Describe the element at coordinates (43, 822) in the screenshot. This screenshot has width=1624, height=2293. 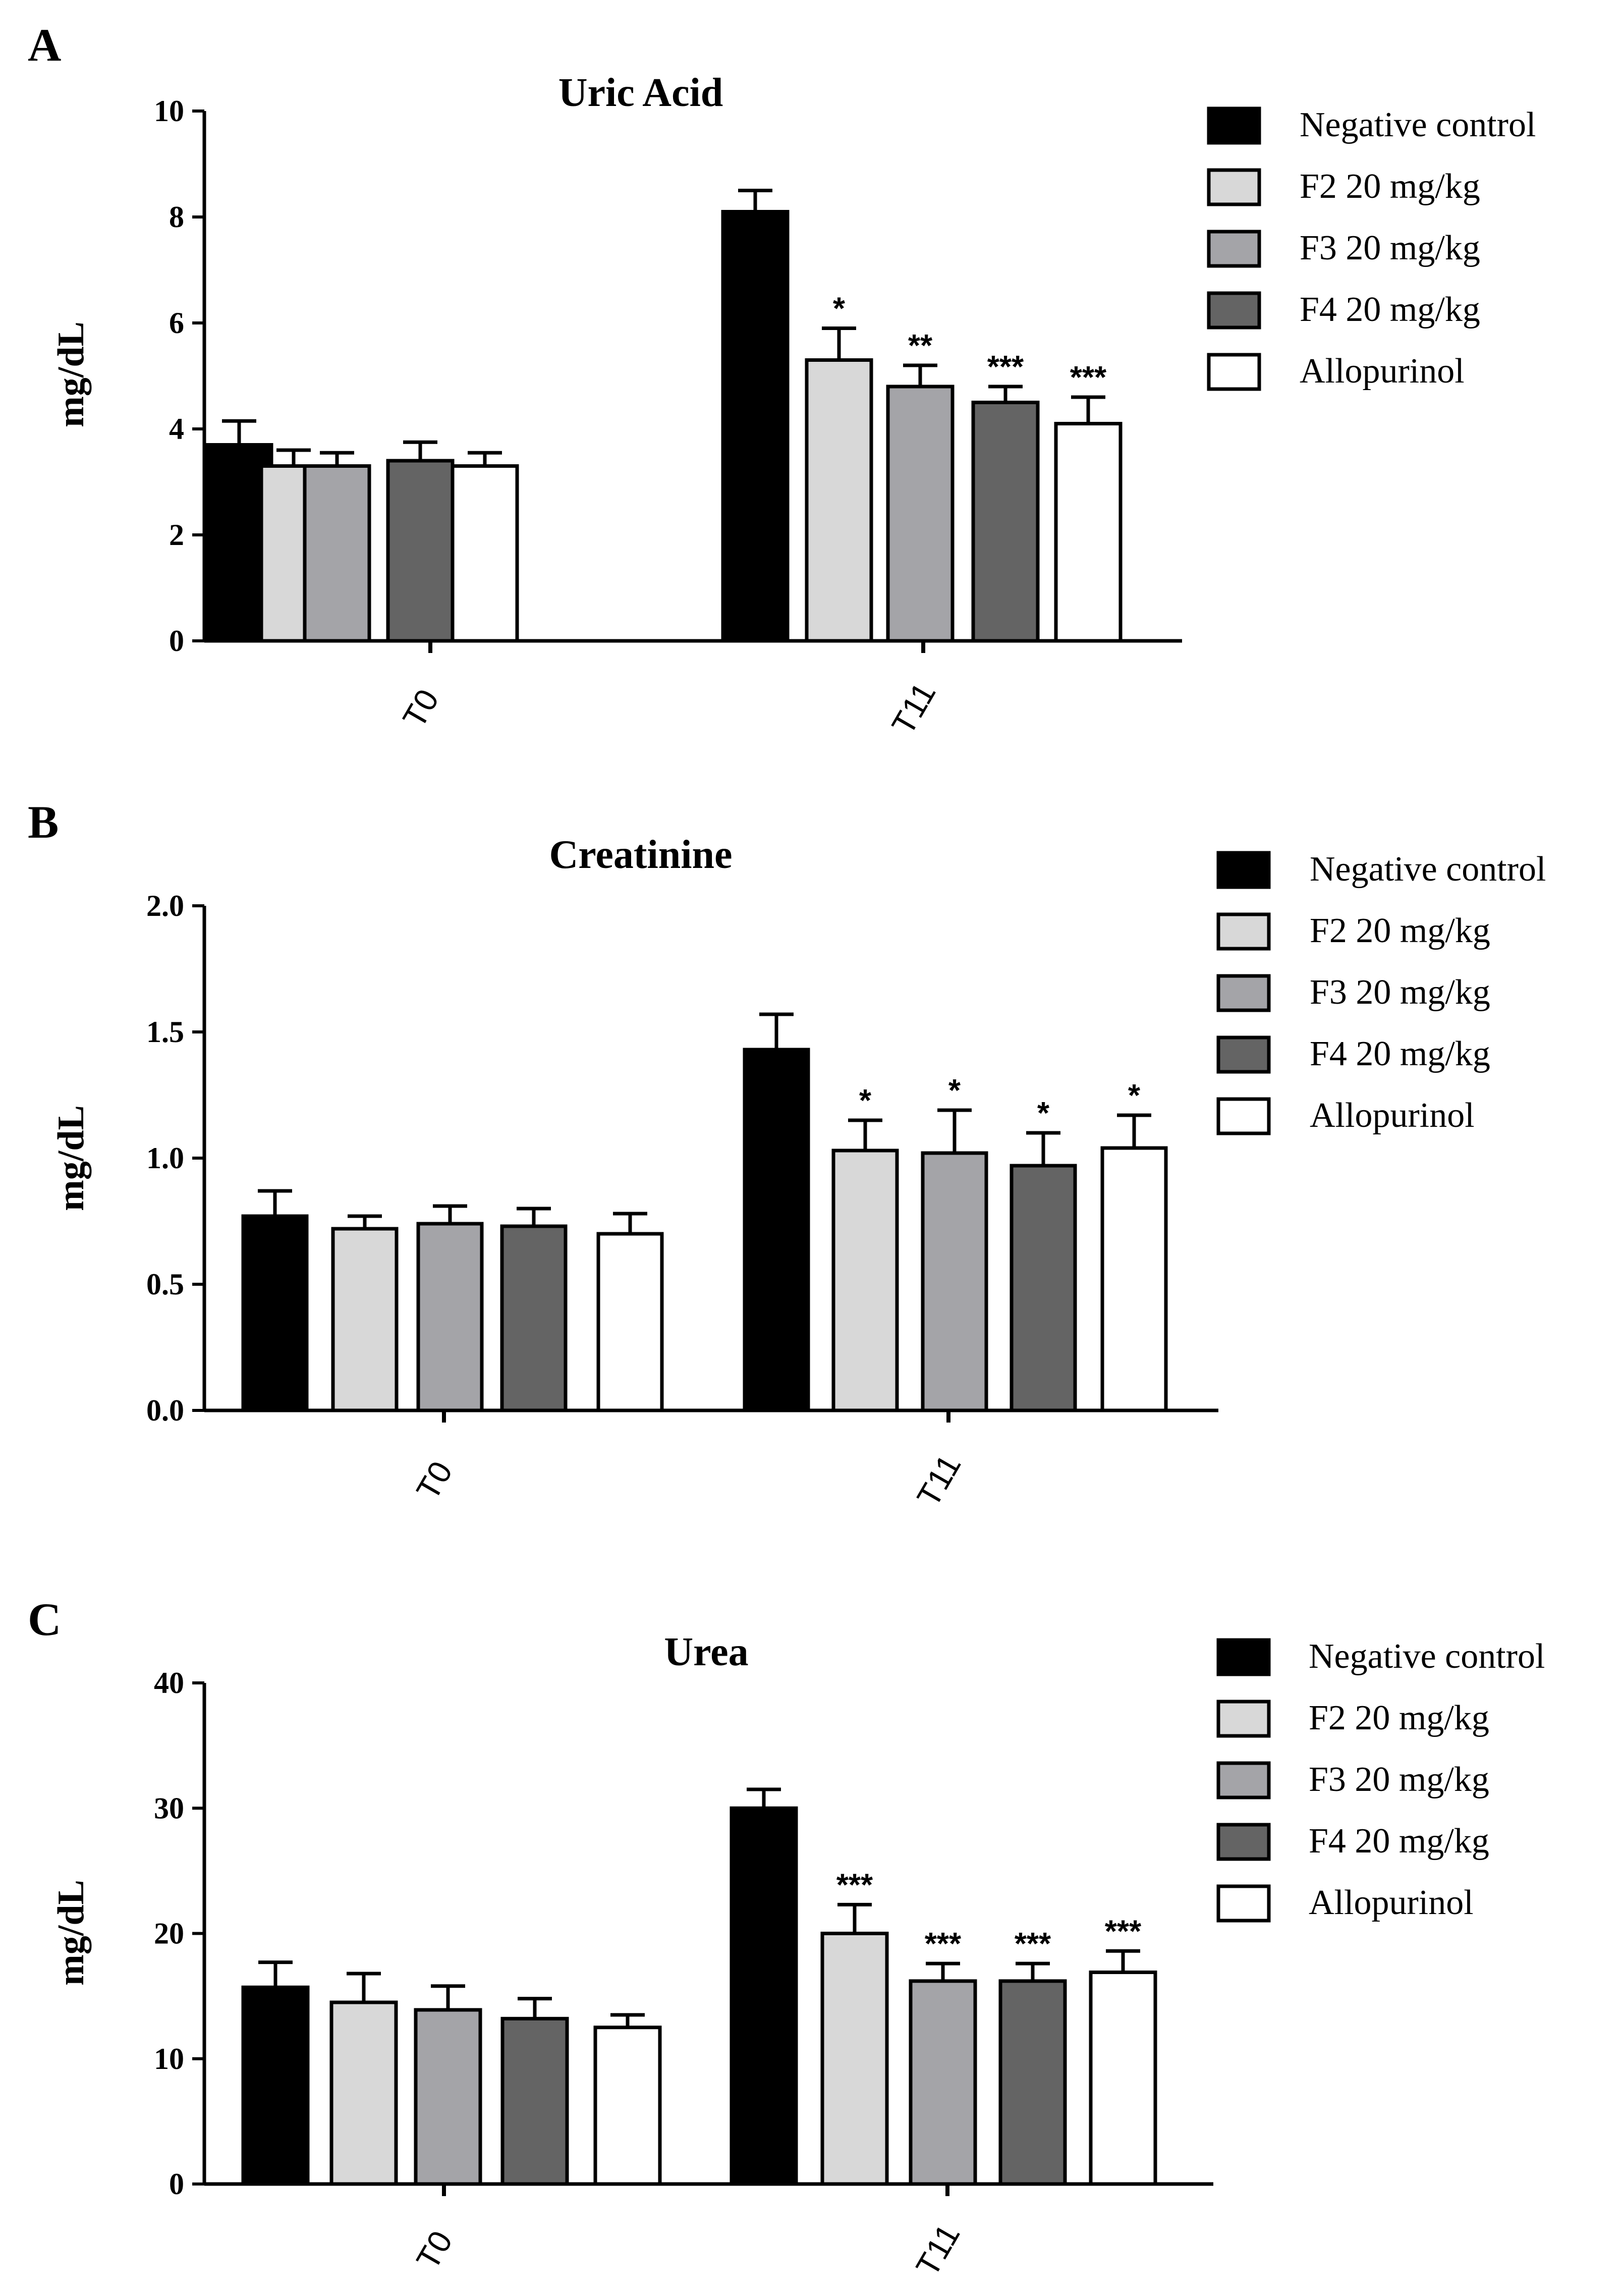
I see `panel-letter: B` at that location.